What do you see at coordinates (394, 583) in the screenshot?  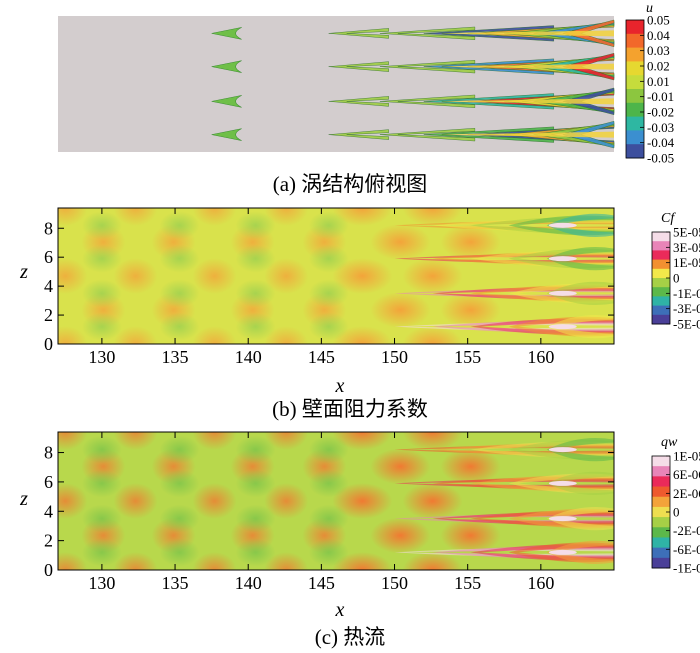 I see `panel-c-xtick-label: 150` at bounding box center [394, 583].